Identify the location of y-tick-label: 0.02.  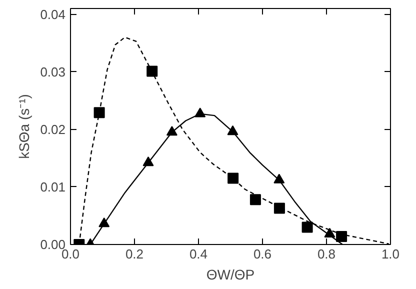
(53, 129).